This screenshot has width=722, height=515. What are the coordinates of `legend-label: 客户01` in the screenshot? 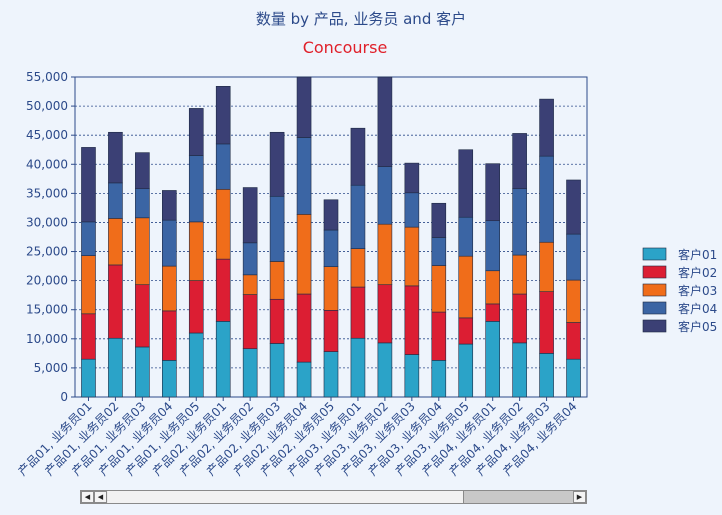 It's located at (697, 254).